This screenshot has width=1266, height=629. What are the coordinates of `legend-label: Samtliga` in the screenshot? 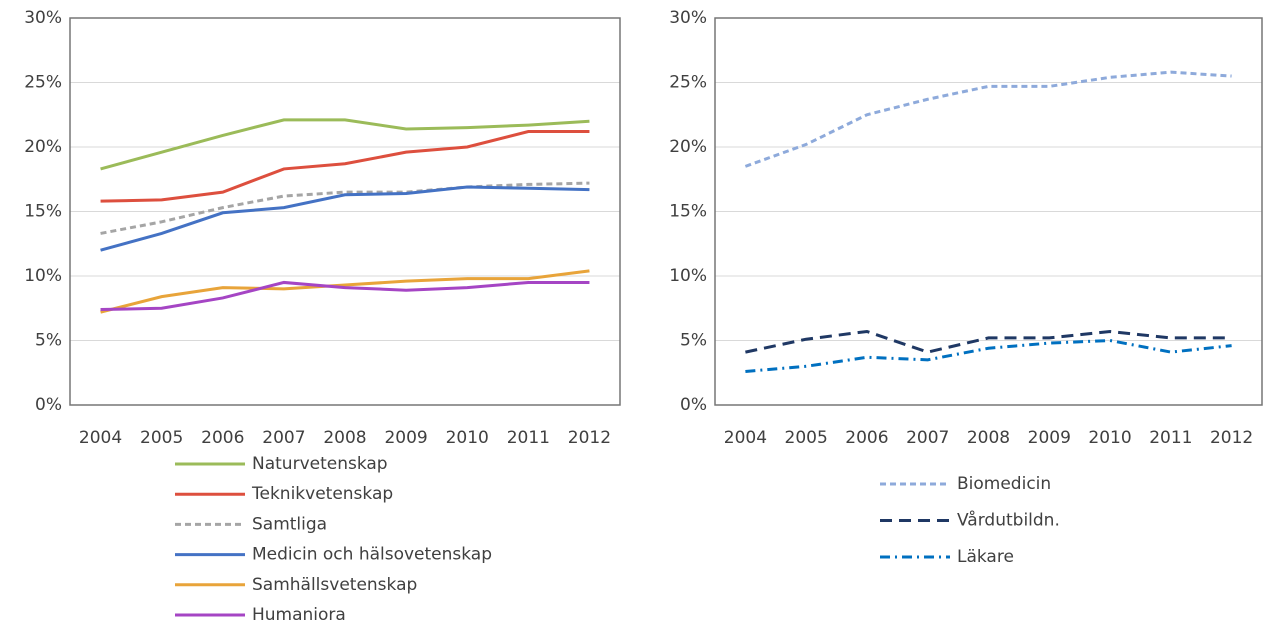 It's located at (289, 524).